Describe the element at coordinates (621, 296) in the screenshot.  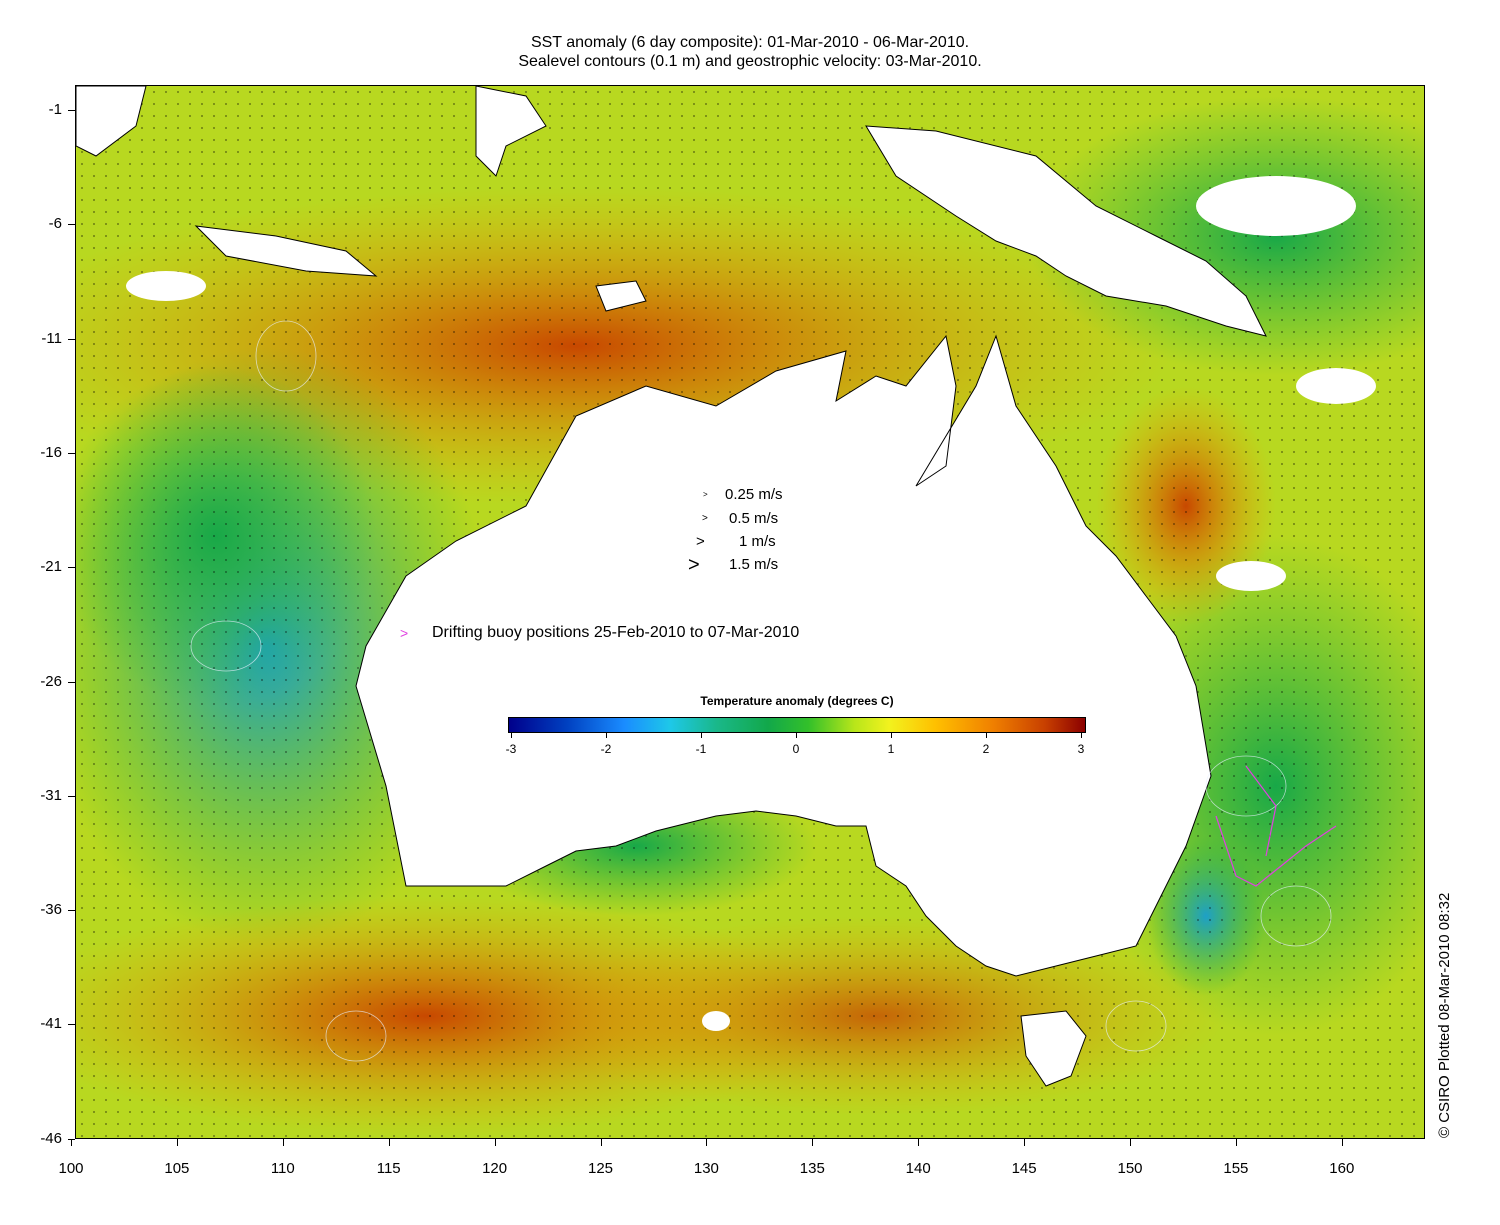
I see `timor` at that location.